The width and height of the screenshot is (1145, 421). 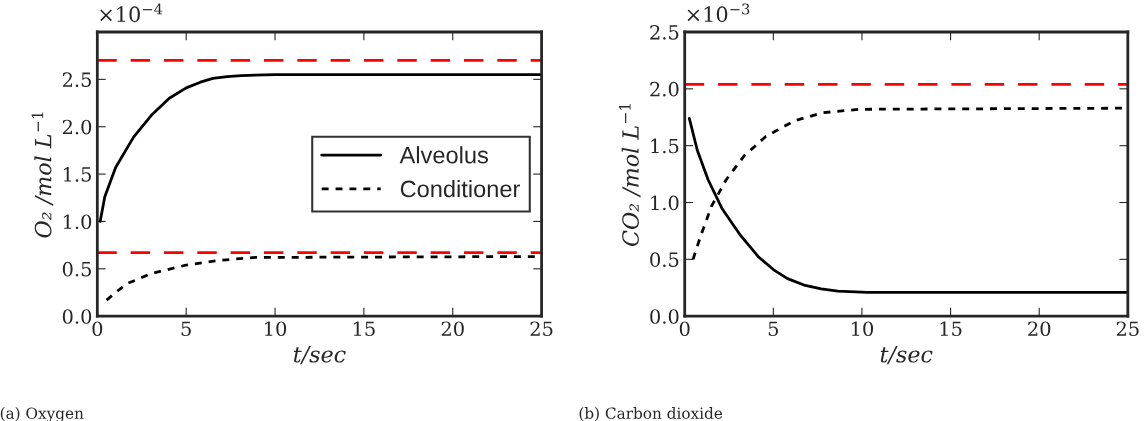 I want to click on line-series, so click(x=320, y=148).